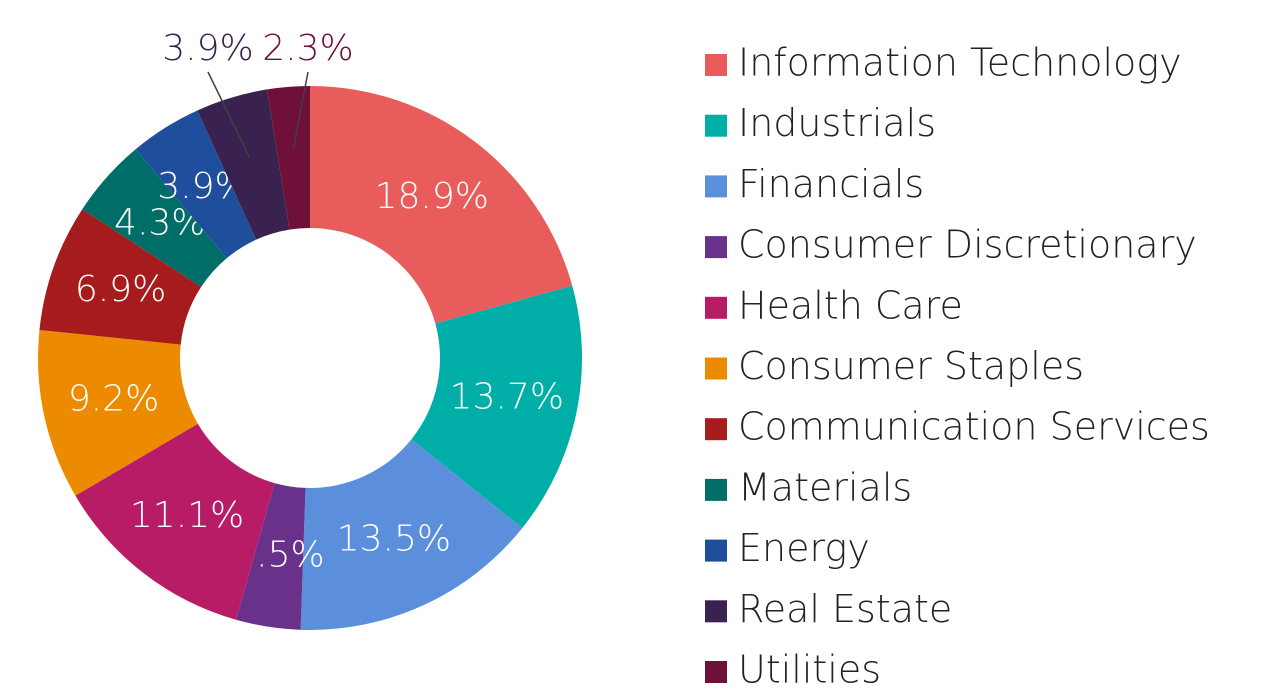  What do you see at coordinates (850, 305) in the screenshot?
I see `legend-label: Health Care` at bounding box center [850, 305].